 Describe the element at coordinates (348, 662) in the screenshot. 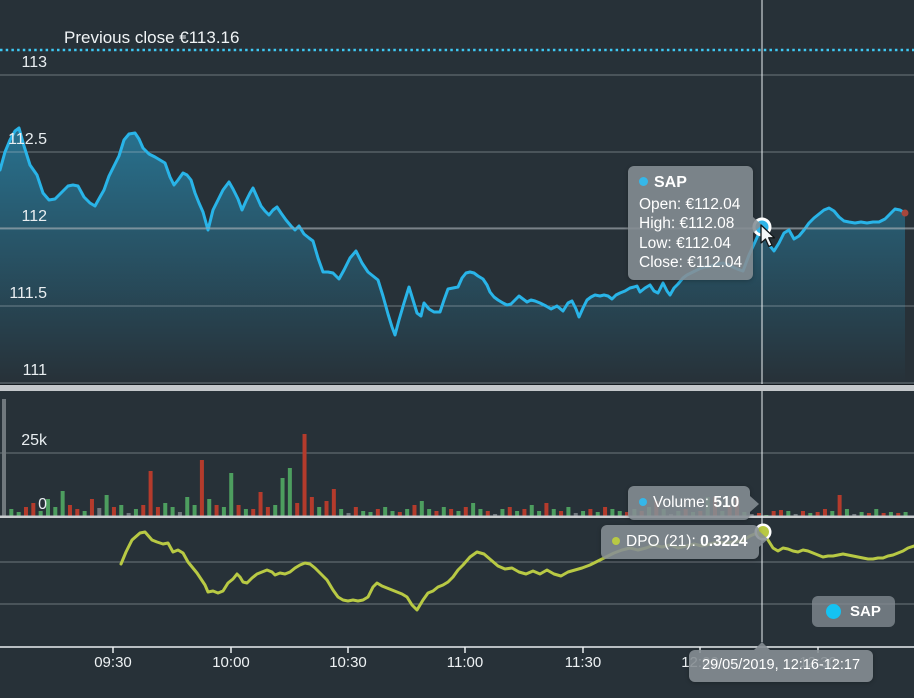

I see `x-axis-label: 10:30` at that location.